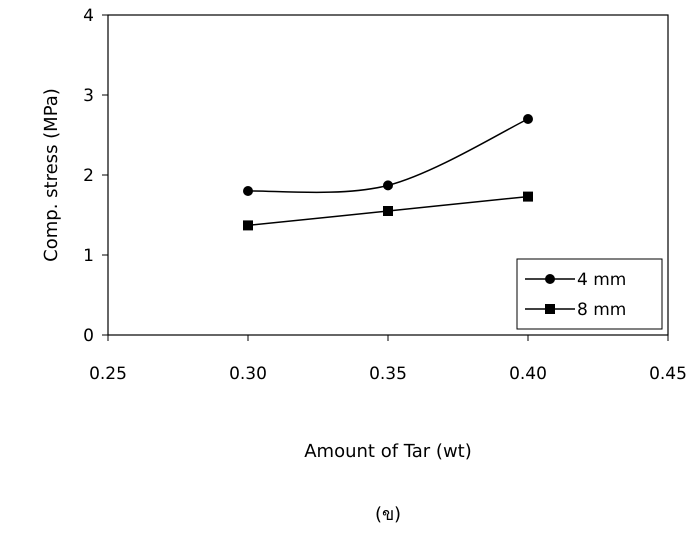 Image resolution: width=692 pixels, height=534 pixels. I want to click on x-tick-label: 0.45, so click(668, 374).